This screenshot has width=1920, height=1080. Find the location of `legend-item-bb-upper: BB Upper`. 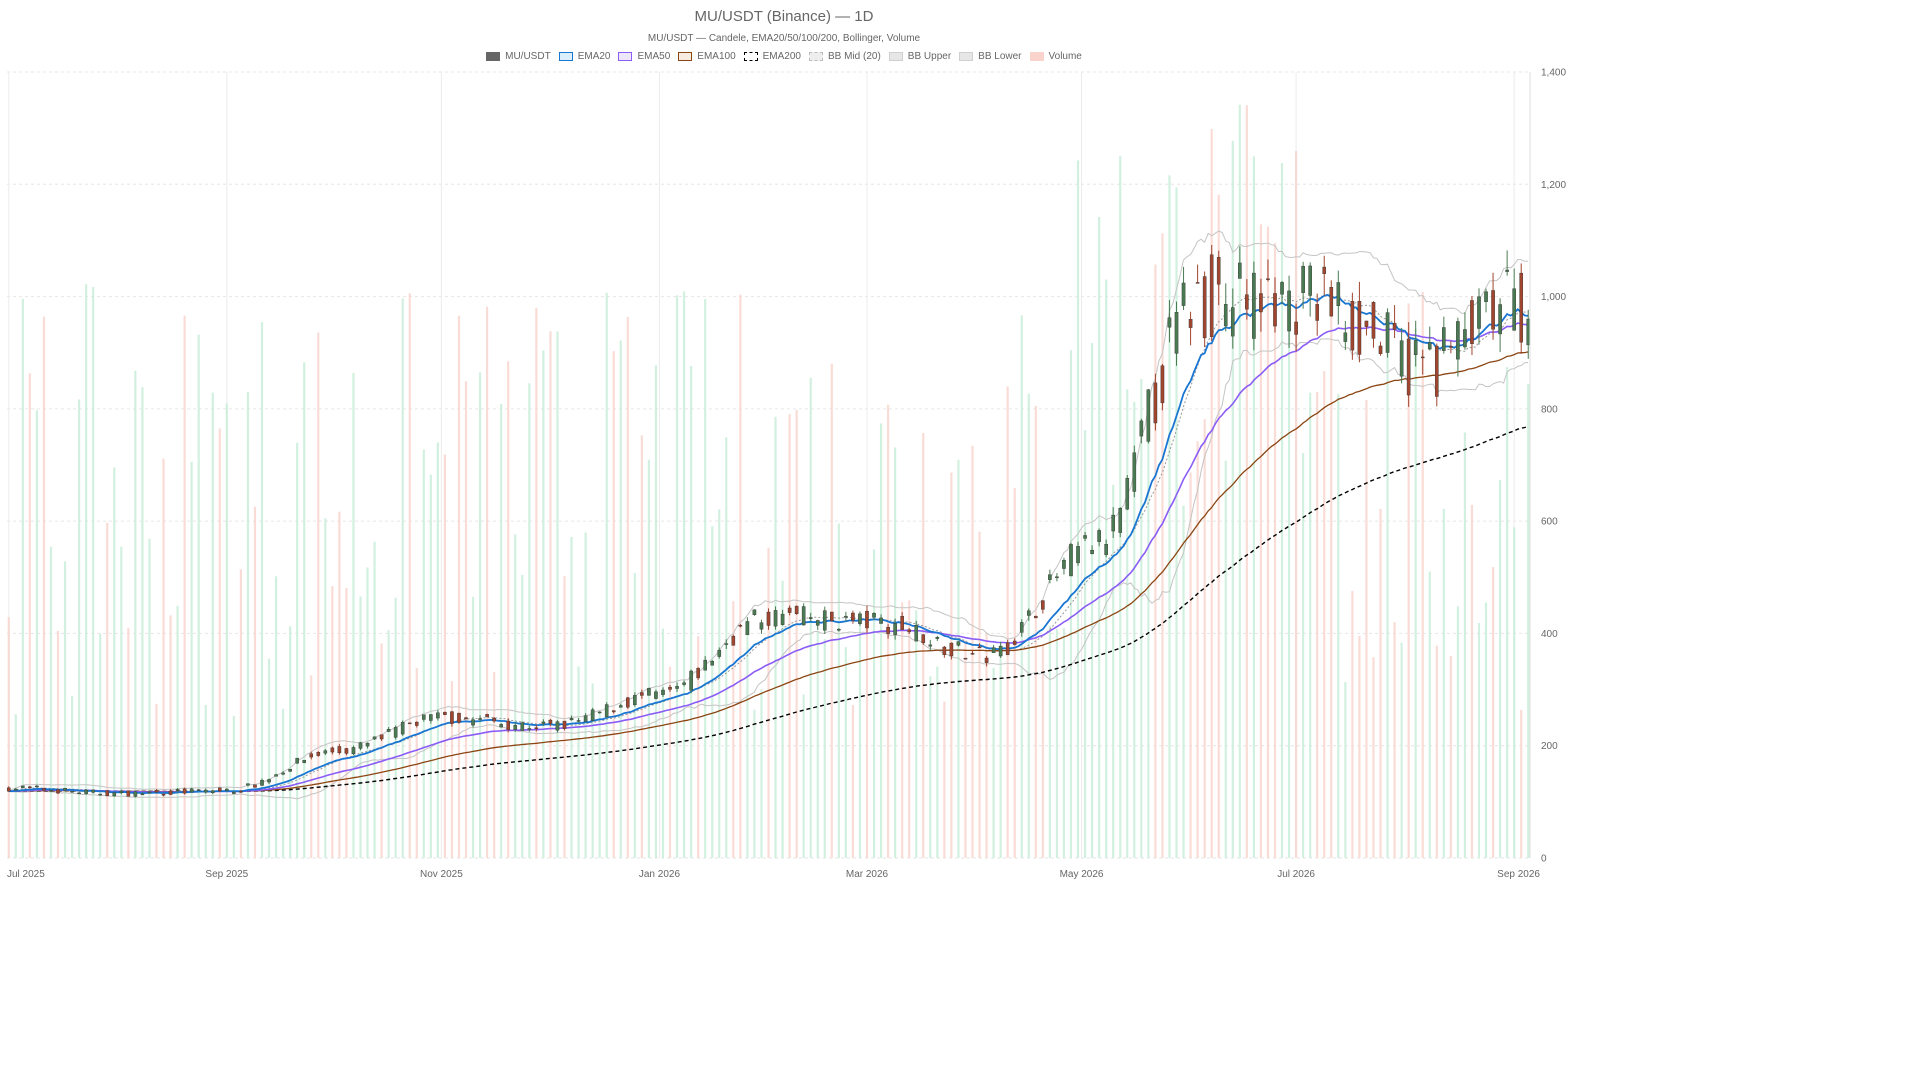

legend-item-bb-upper: BB Upper is located at coordinates (919, 56).